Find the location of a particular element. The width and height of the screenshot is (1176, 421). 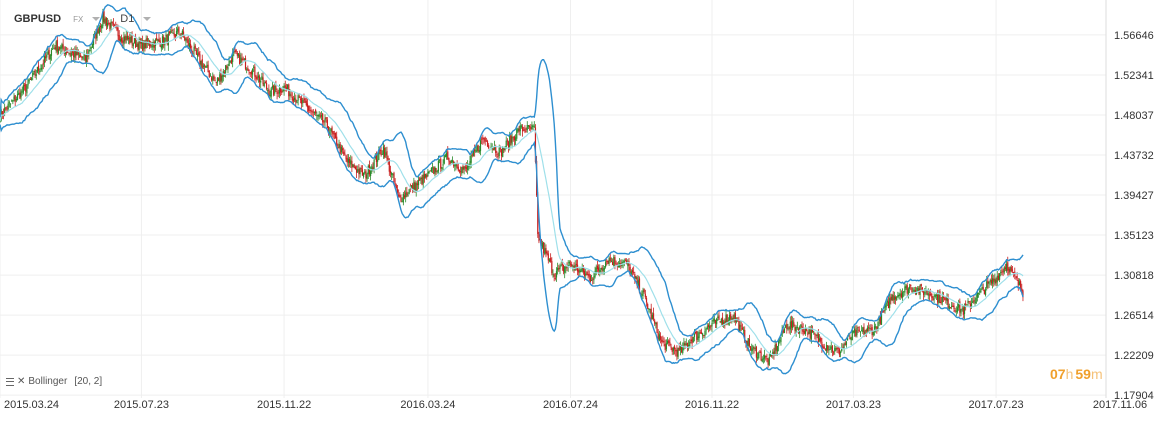

symbol-dropdown-icon is located at coordinates (96, 19).